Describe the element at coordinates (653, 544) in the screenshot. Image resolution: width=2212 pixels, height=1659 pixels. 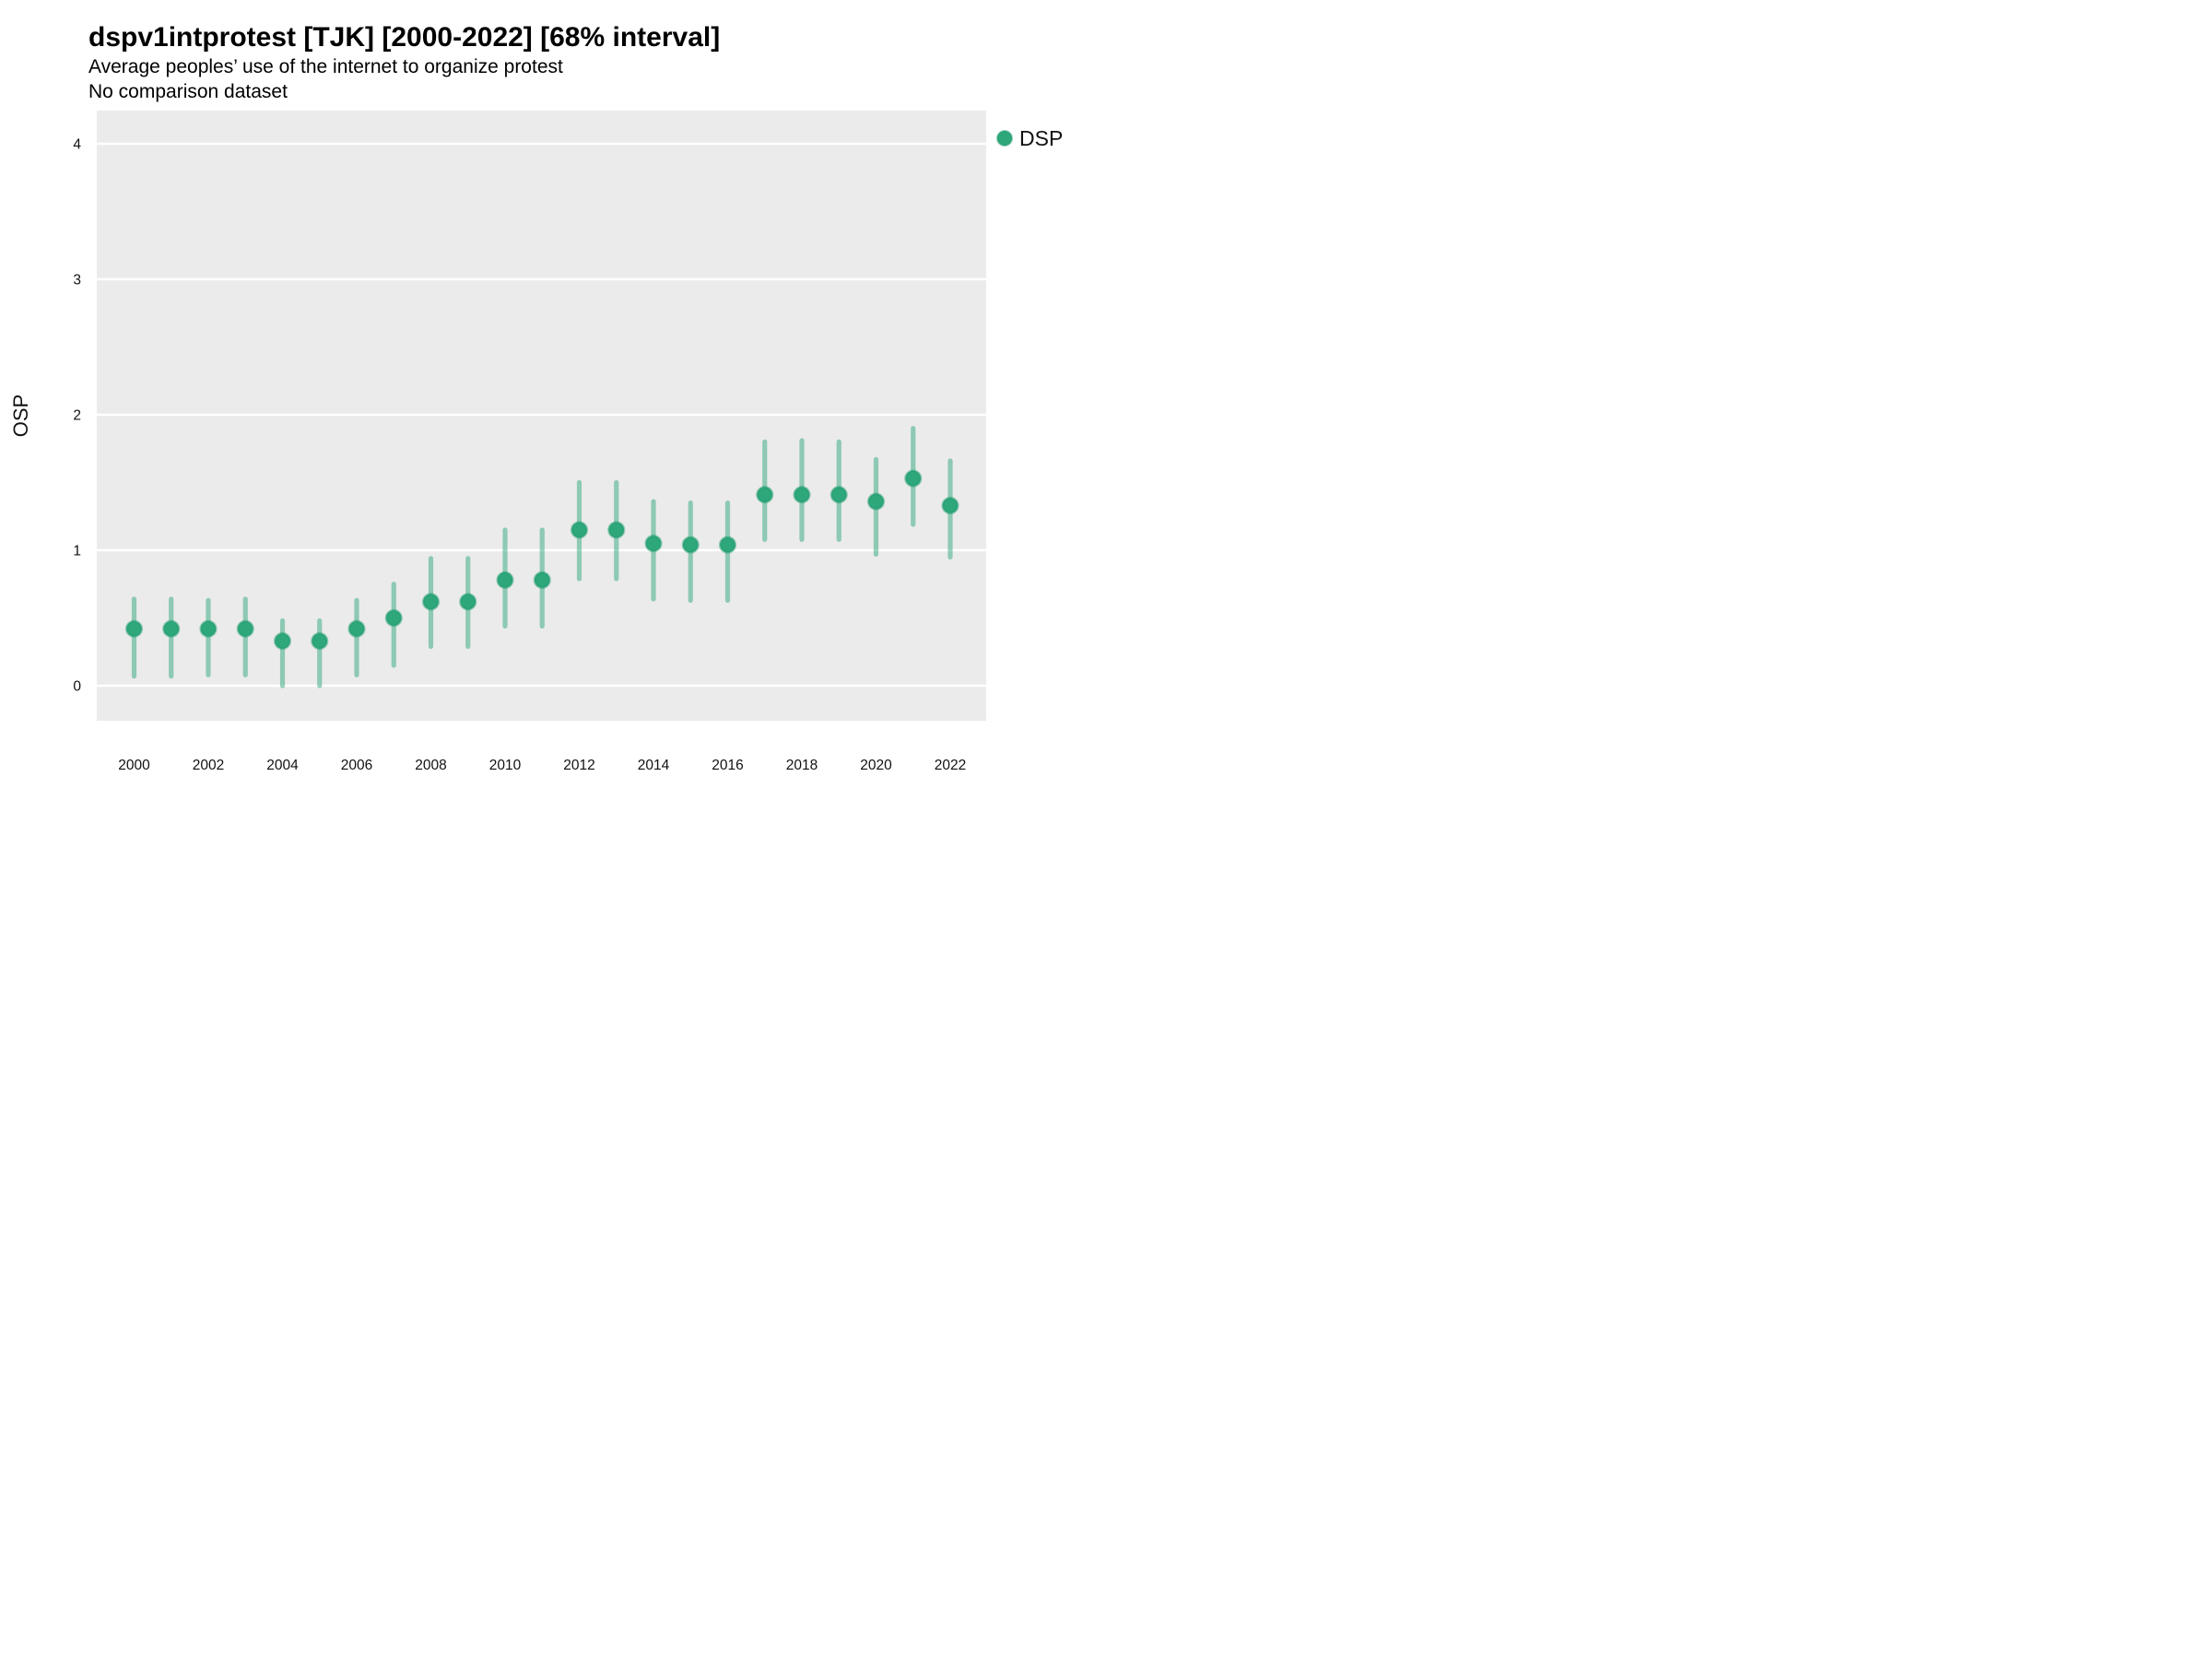
I see `data-point-2014` at that location.